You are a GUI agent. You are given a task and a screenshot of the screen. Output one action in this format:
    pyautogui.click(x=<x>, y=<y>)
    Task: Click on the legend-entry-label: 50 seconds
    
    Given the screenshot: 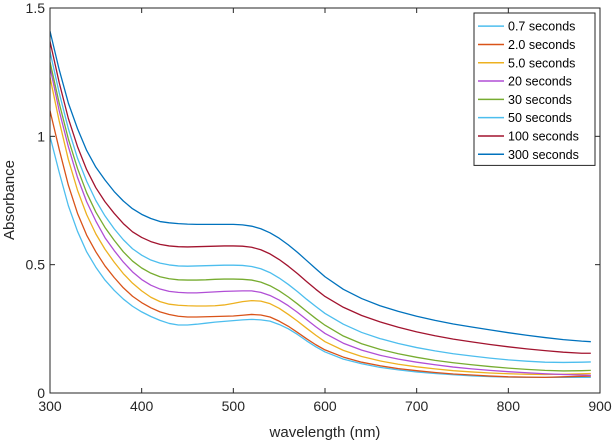 What is the action you would take?
    pyautogui.click(x=540, y=118)
    